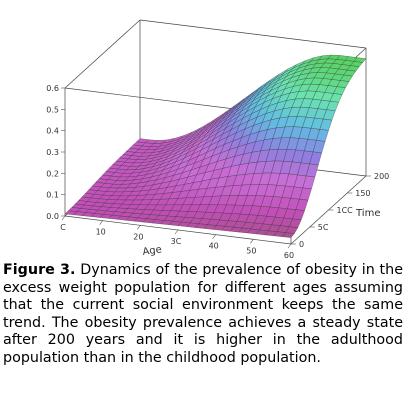  I want to click on x-tick-label: 60, so click(289, 255).